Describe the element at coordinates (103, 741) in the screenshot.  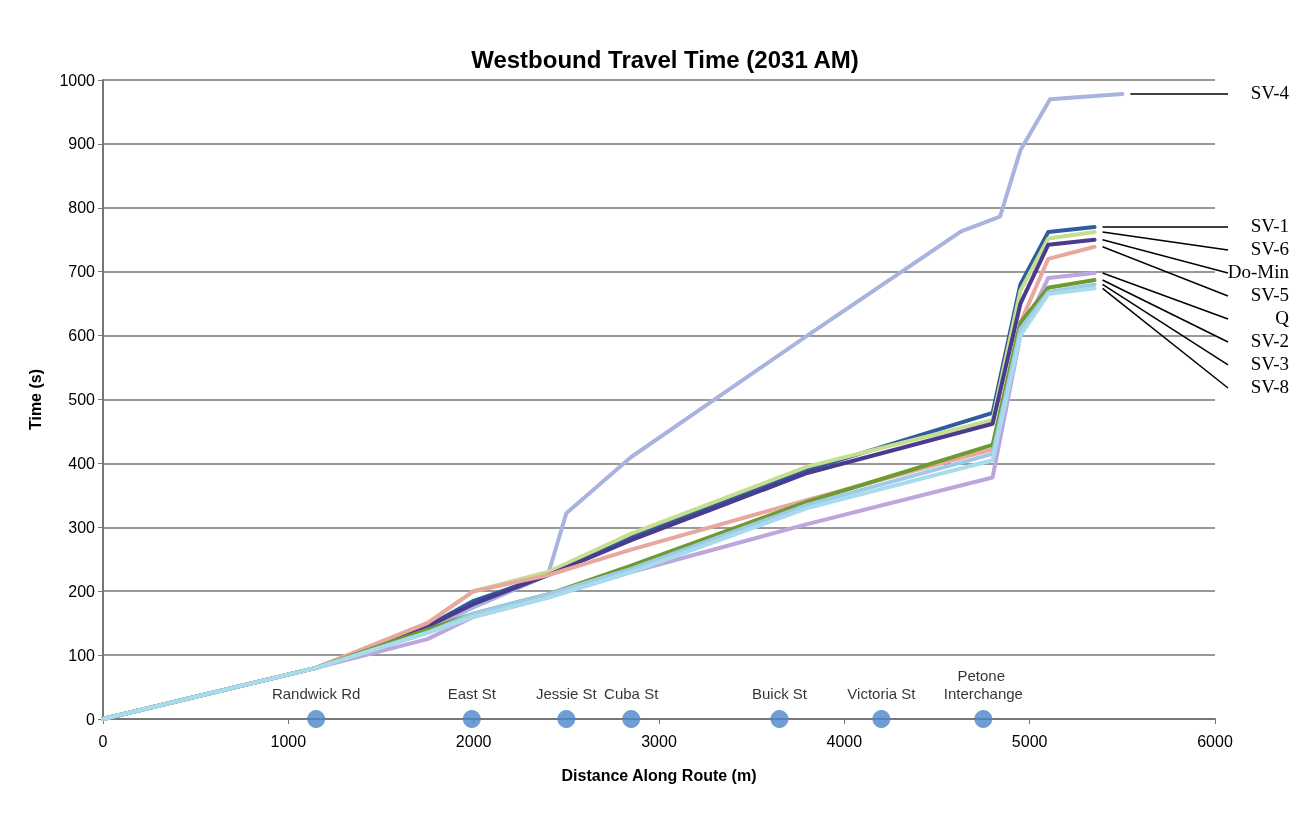
I see `x-tick-label: 0` at that location.